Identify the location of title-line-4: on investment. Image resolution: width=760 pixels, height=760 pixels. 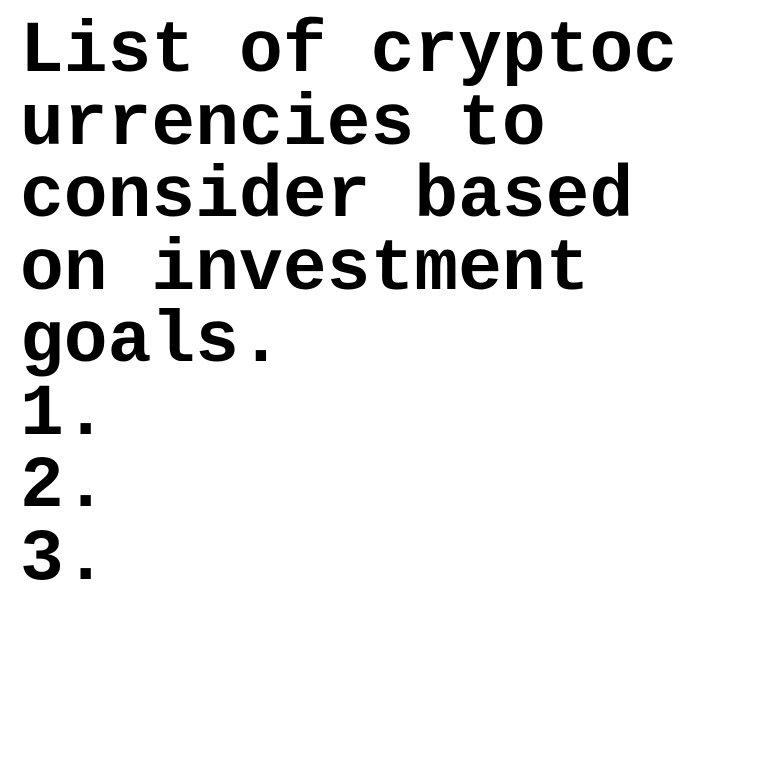
(305, 269).